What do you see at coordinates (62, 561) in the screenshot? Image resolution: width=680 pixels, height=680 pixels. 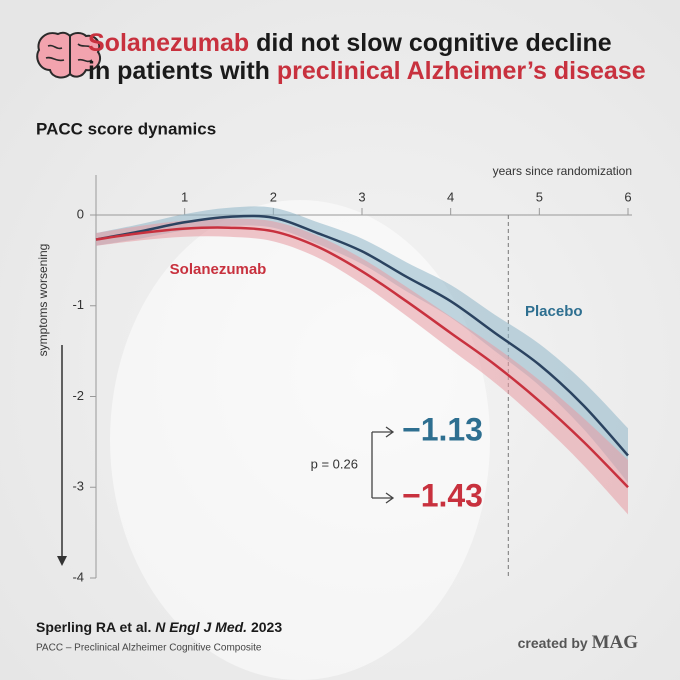 I see `y-arrow-head` at bounding box center [62, 561].